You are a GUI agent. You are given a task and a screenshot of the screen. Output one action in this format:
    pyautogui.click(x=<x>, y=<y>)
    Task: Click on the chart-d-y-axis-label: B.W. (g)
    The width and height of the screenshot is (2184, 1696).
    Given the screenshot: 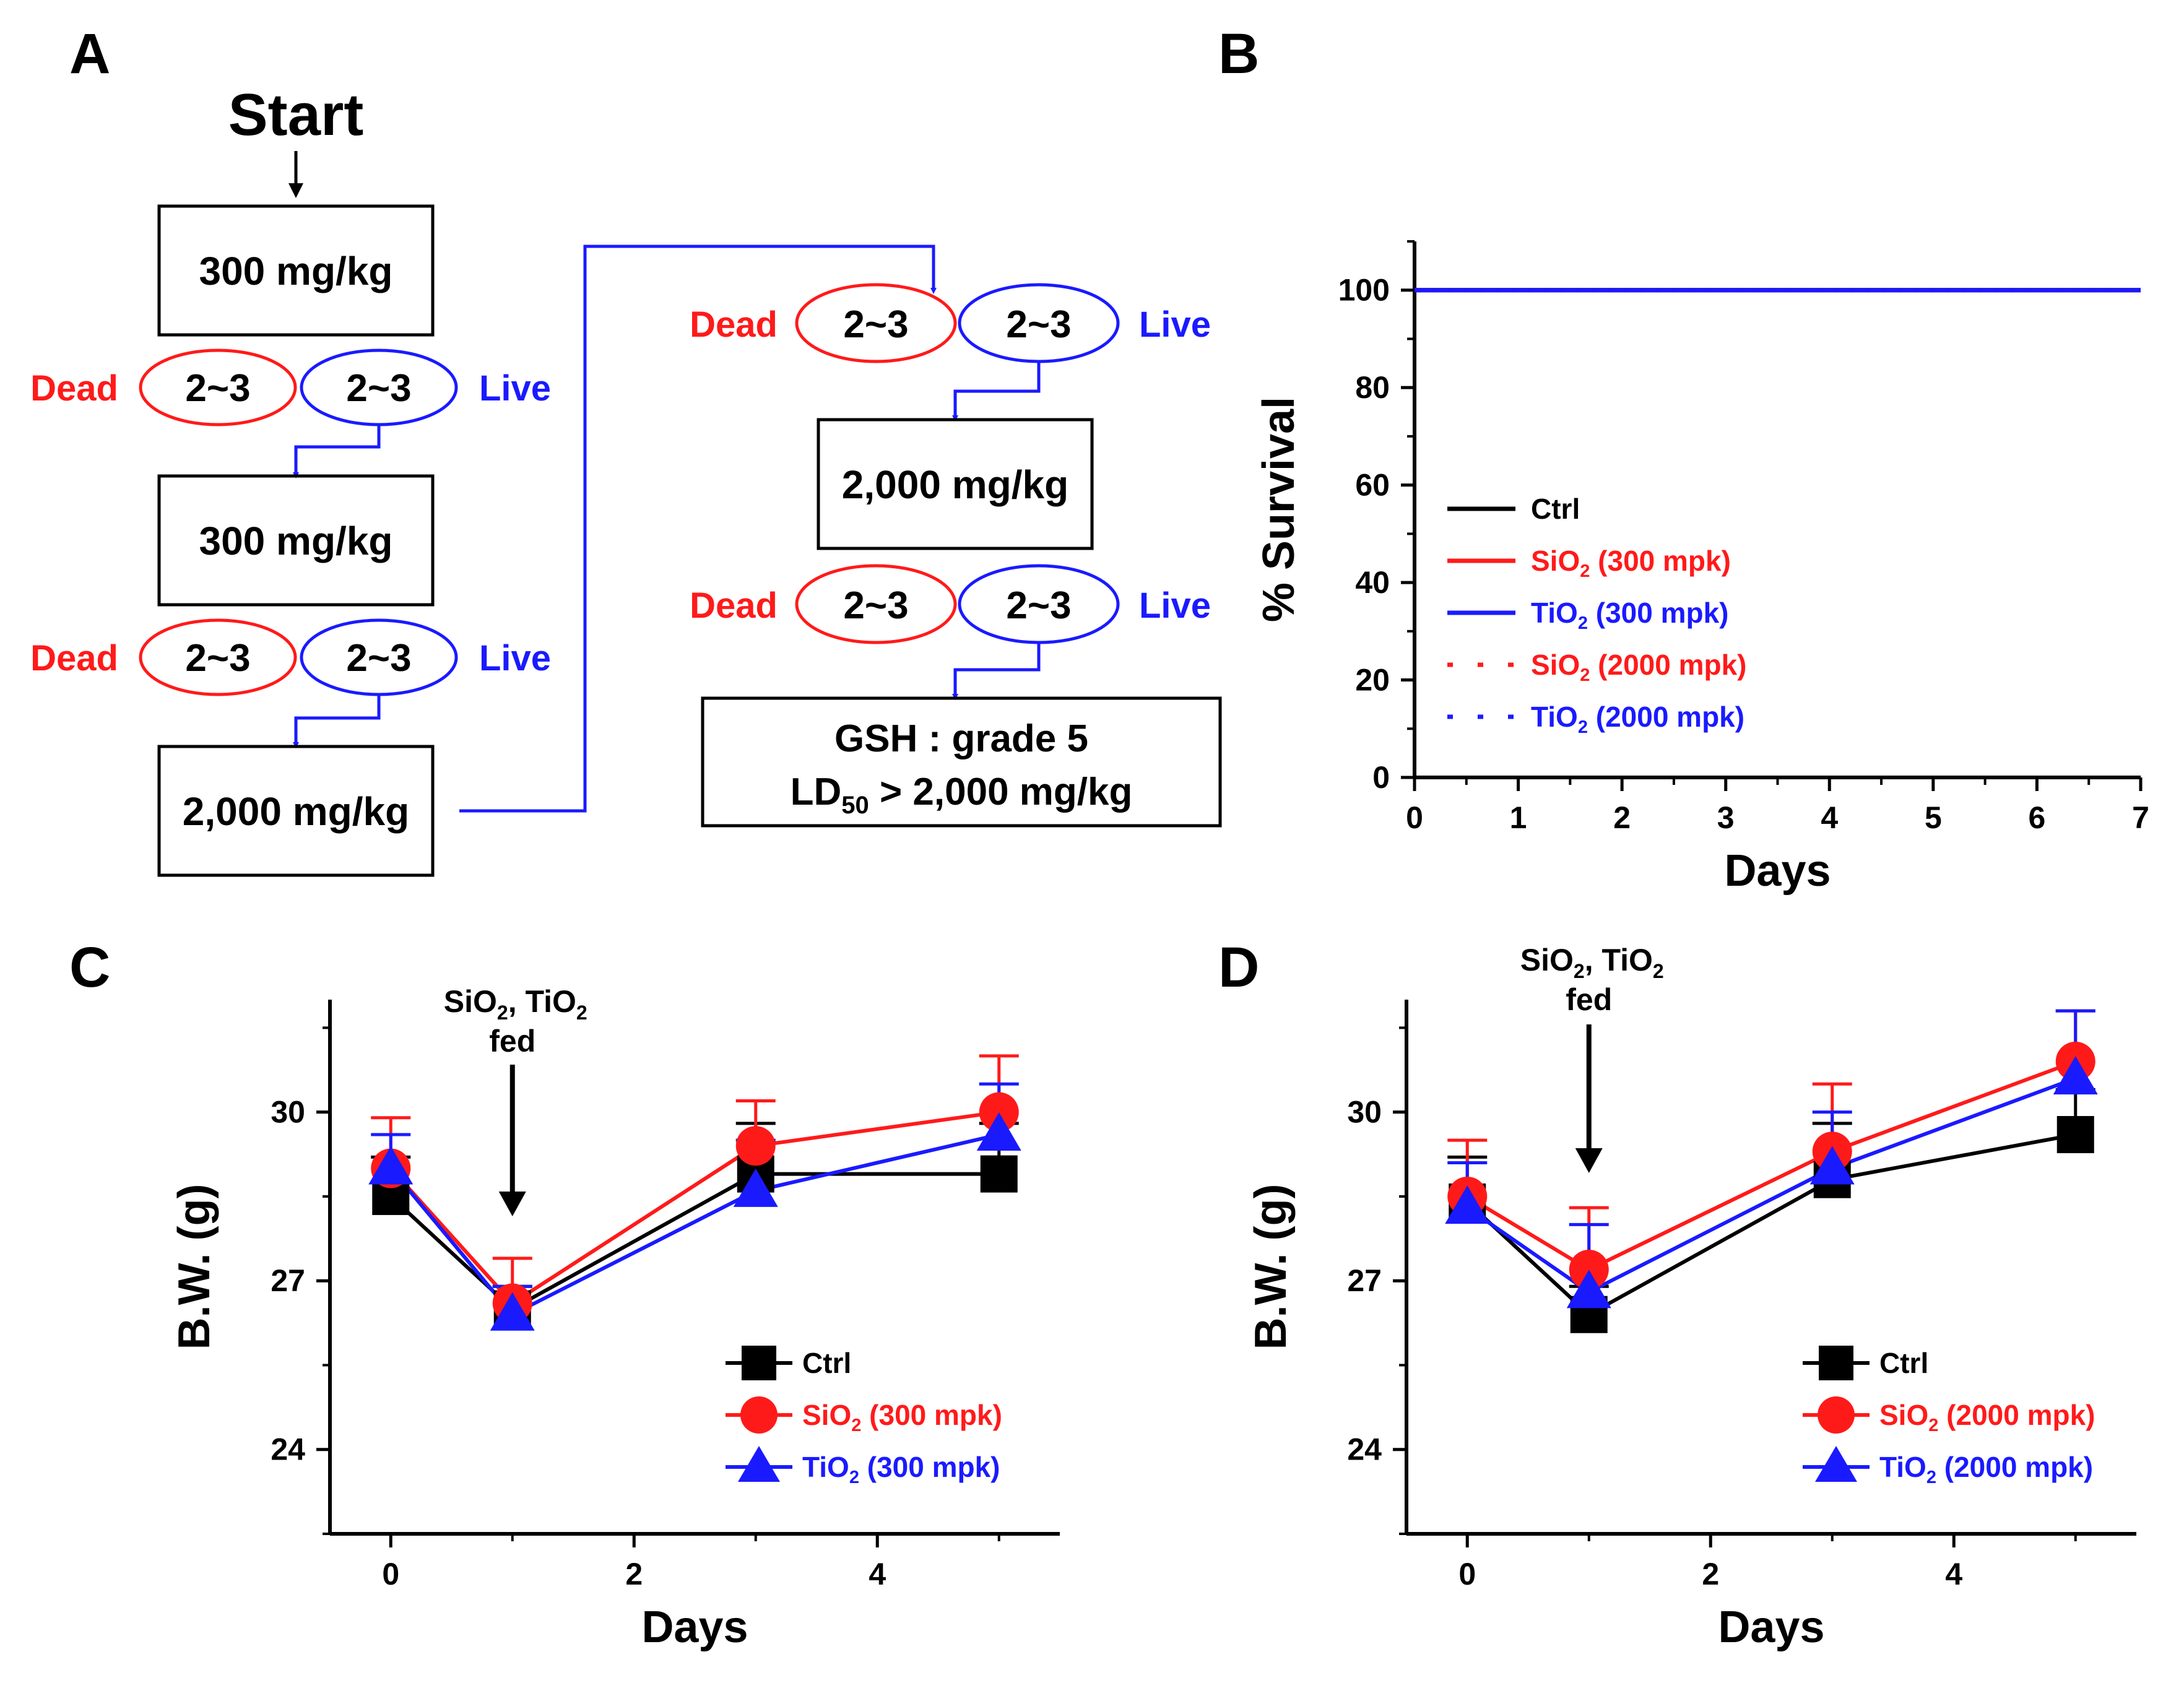 What is the action you would take?
    pyautogui.click(x=1271, y=1267)
    